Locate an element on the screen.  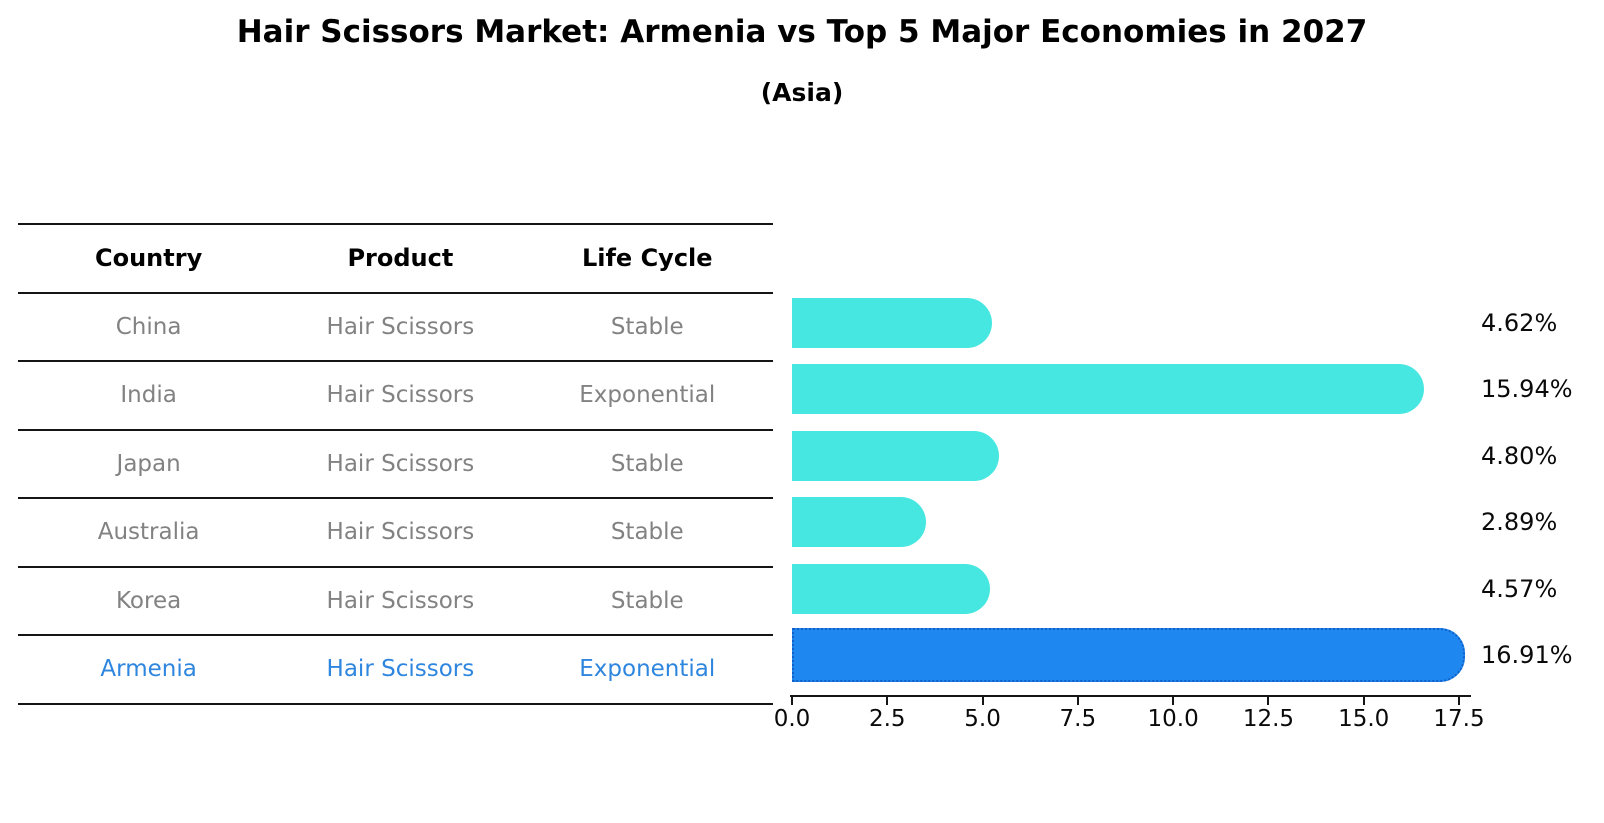
bar-china is located at coordinates (892, 322).